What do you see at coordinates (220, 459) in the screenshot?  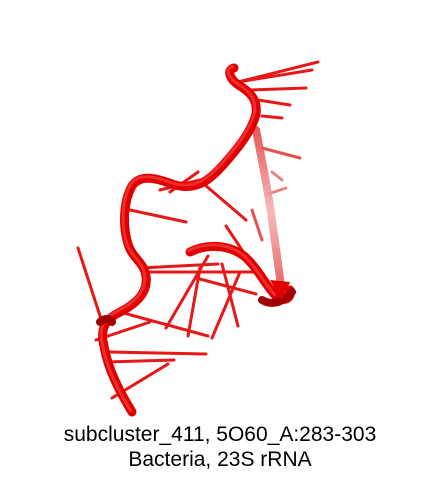 I see `caption-subtitle: Bacteria, 23S rRNA` at bounding box center [220, 459].